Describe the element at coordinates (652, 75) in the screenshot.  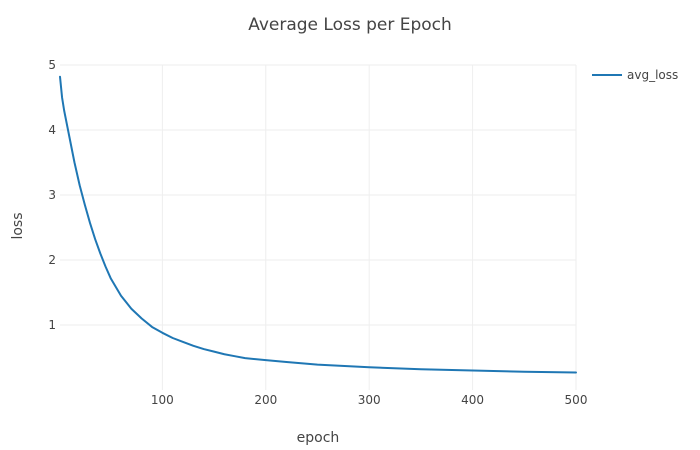
I see `legend-label-avg-loss: avg_loss` at that location.